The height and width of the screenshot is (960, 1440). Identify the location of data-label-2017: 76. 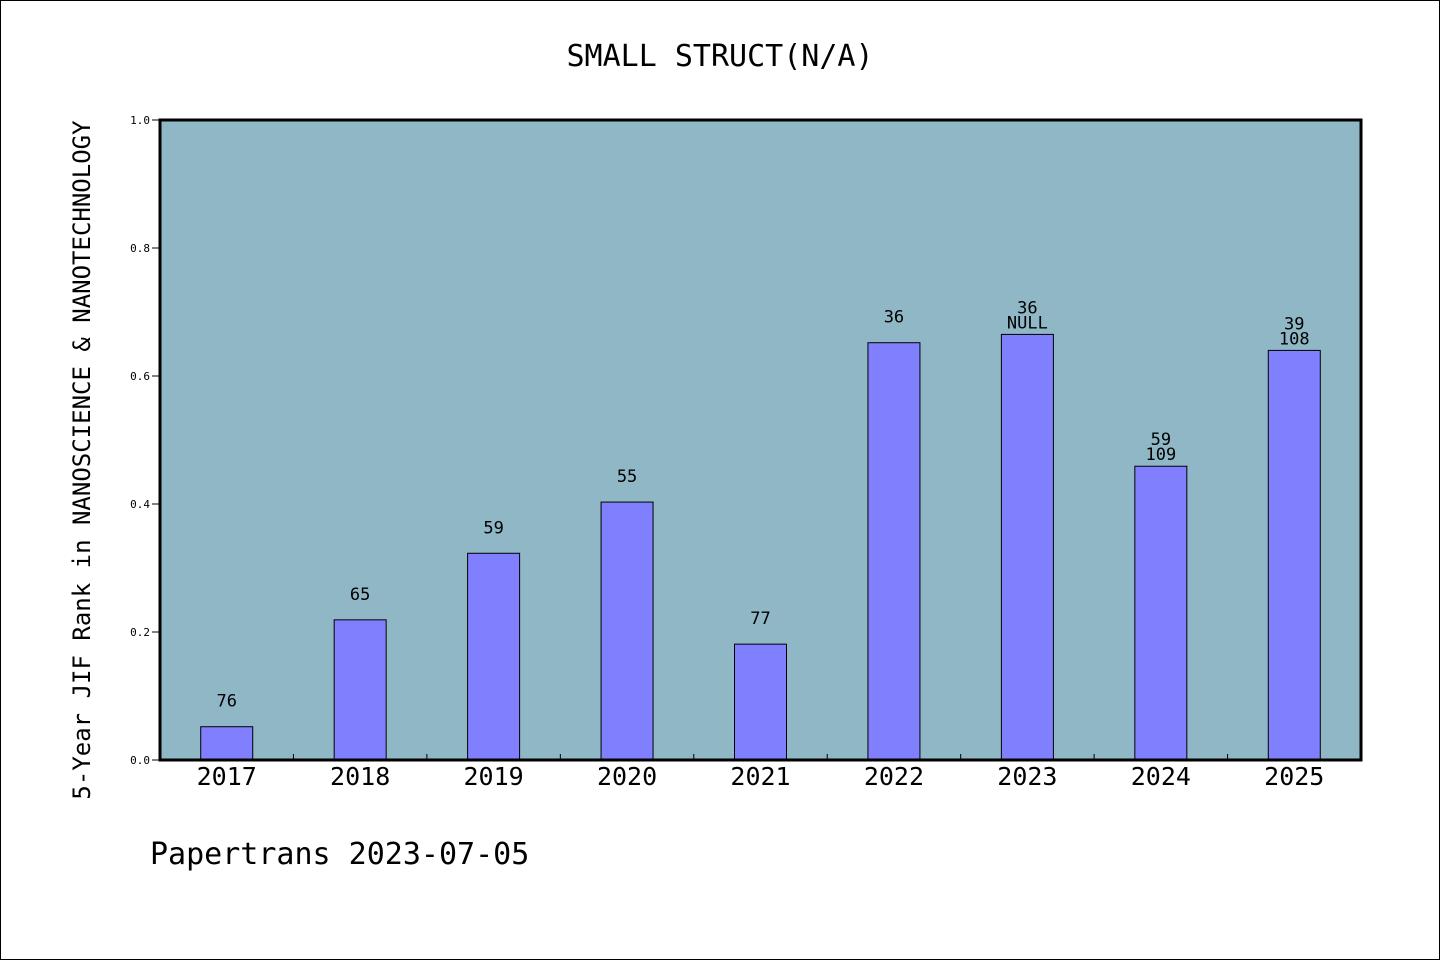
(226, 702).